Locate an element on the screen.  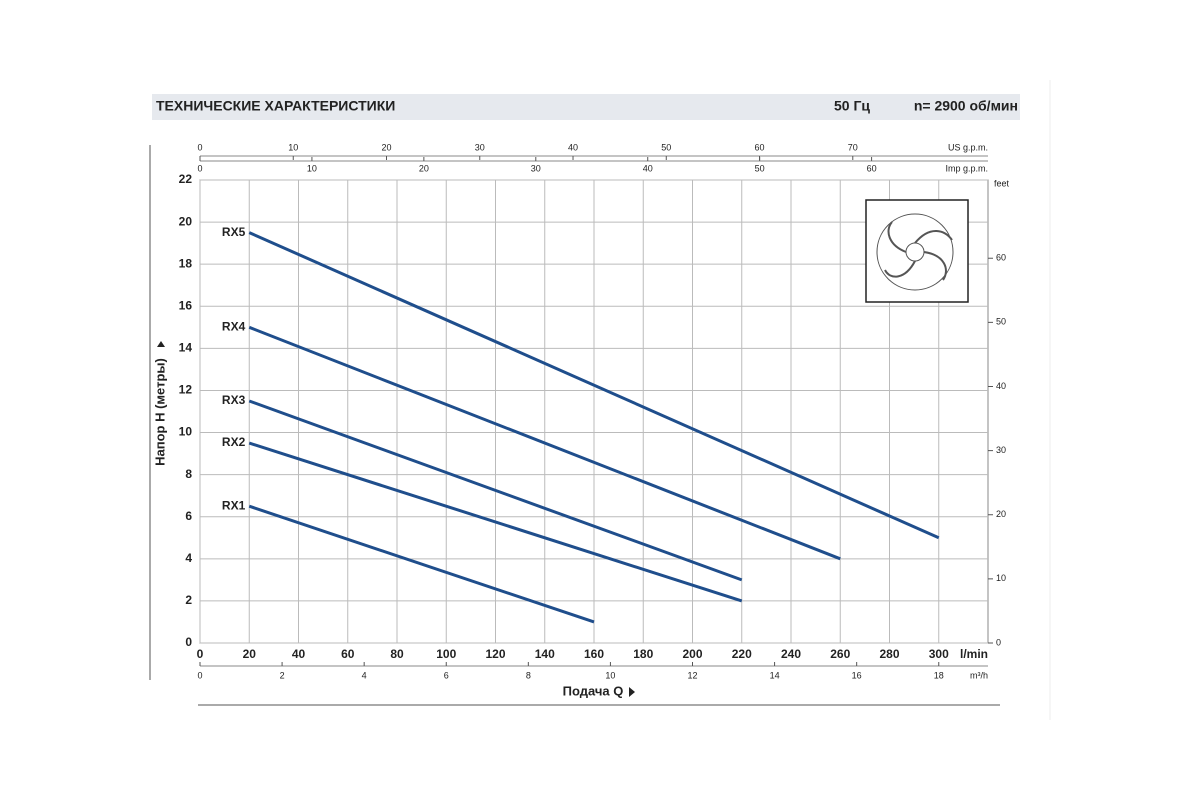
y-tick-label: 2 is located at coordinates (188, 600).